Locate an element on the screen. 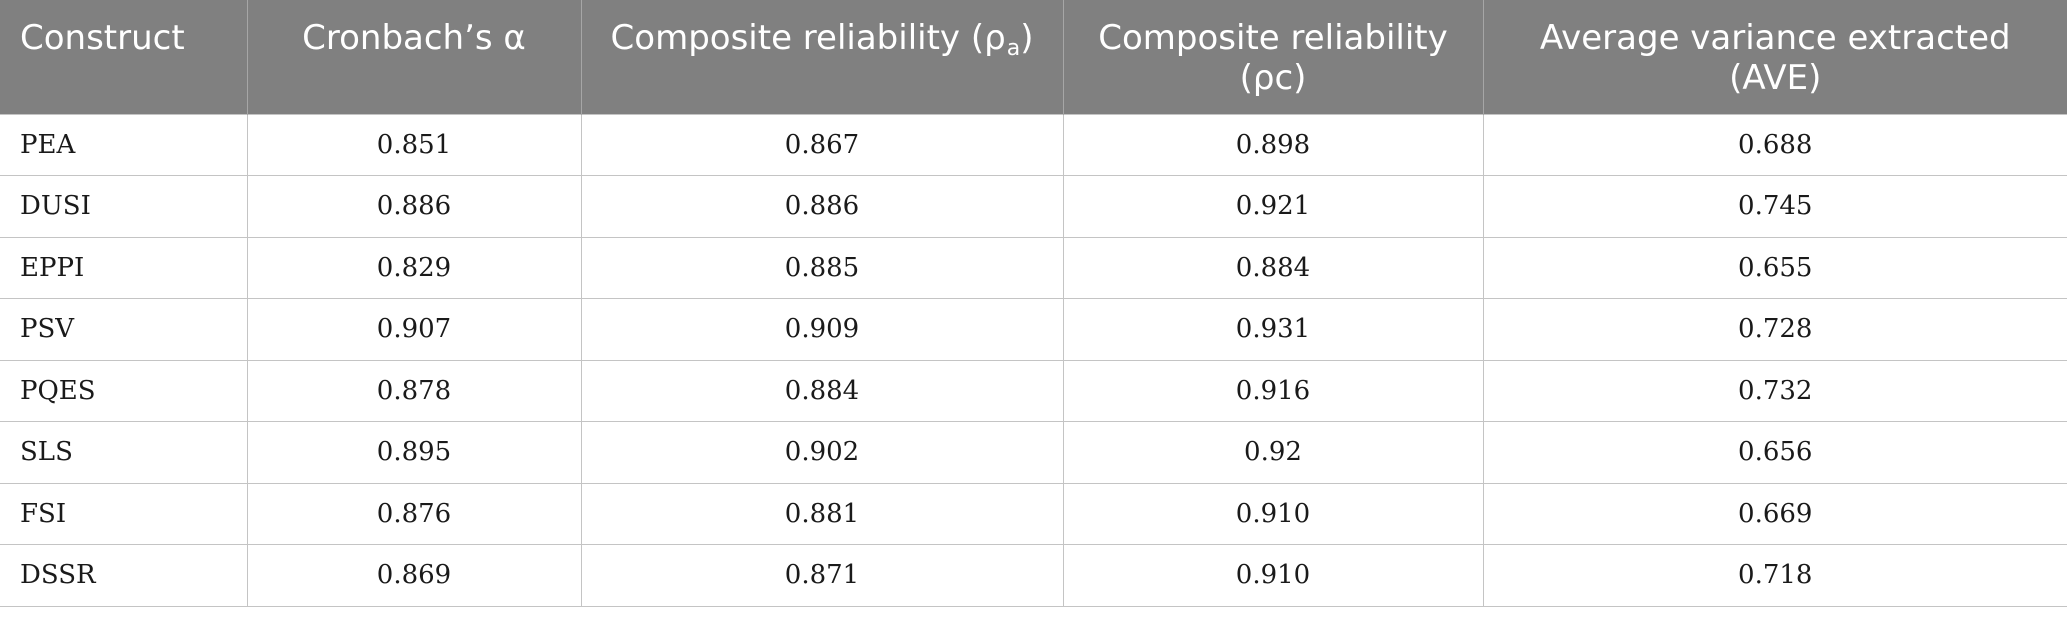 The image size is (2067, 624). cell-cronbach-alpha: 0.907 is located at coordinates (414, 329).